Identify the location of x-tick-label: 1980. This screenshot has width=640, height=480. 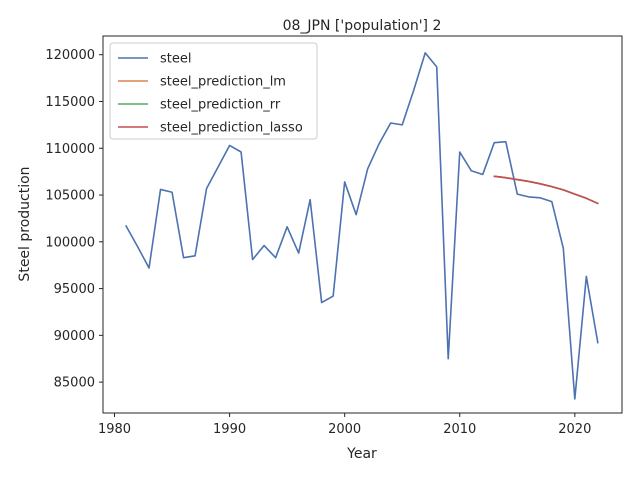
(114, 429).